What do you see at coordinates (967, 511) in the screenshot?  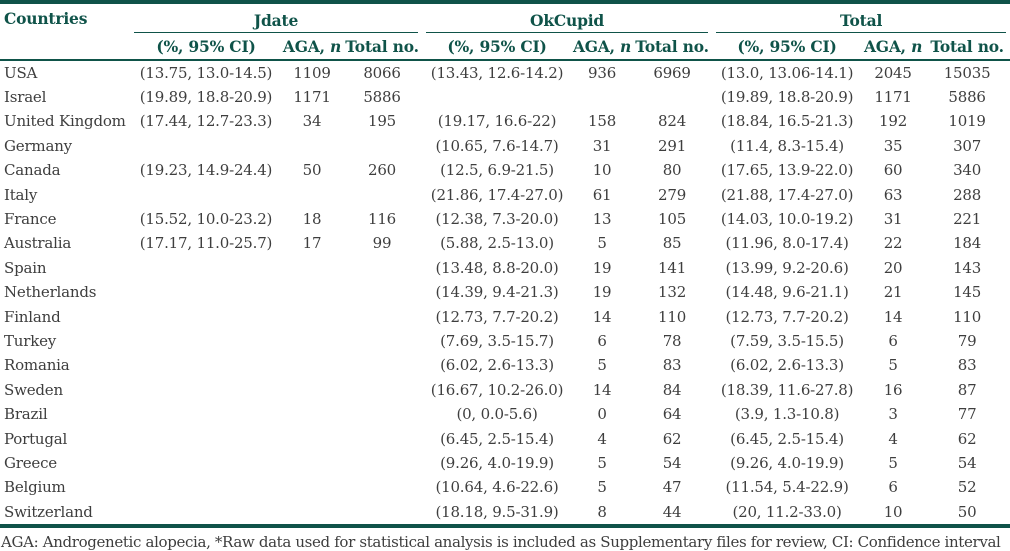 I see `total-totalno-cell: 50` at bounding box center [967, 511].